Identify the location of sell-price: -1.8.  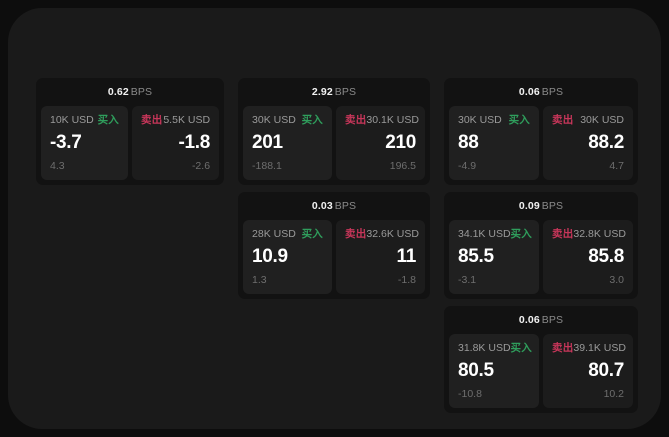
(194, 142).